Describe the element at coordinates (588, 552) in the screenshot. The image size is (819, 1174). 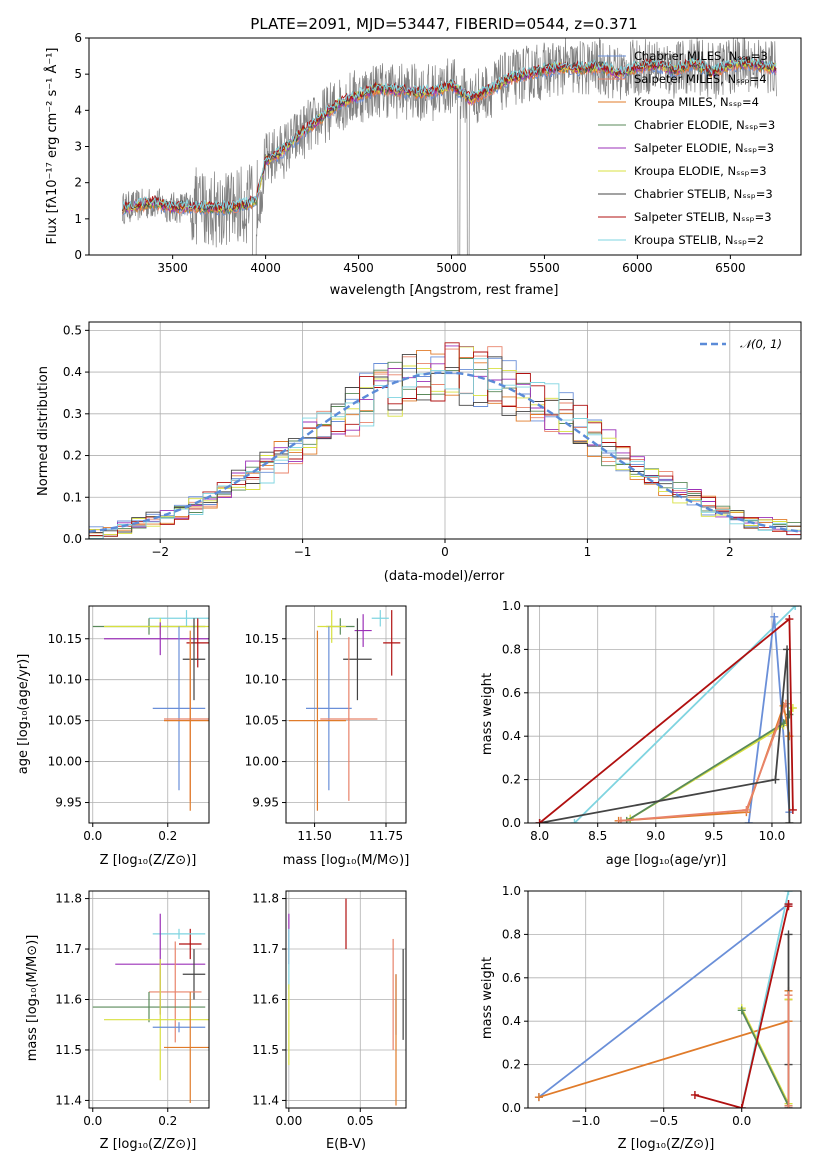
I see `x-tick-label: 1` at that location.